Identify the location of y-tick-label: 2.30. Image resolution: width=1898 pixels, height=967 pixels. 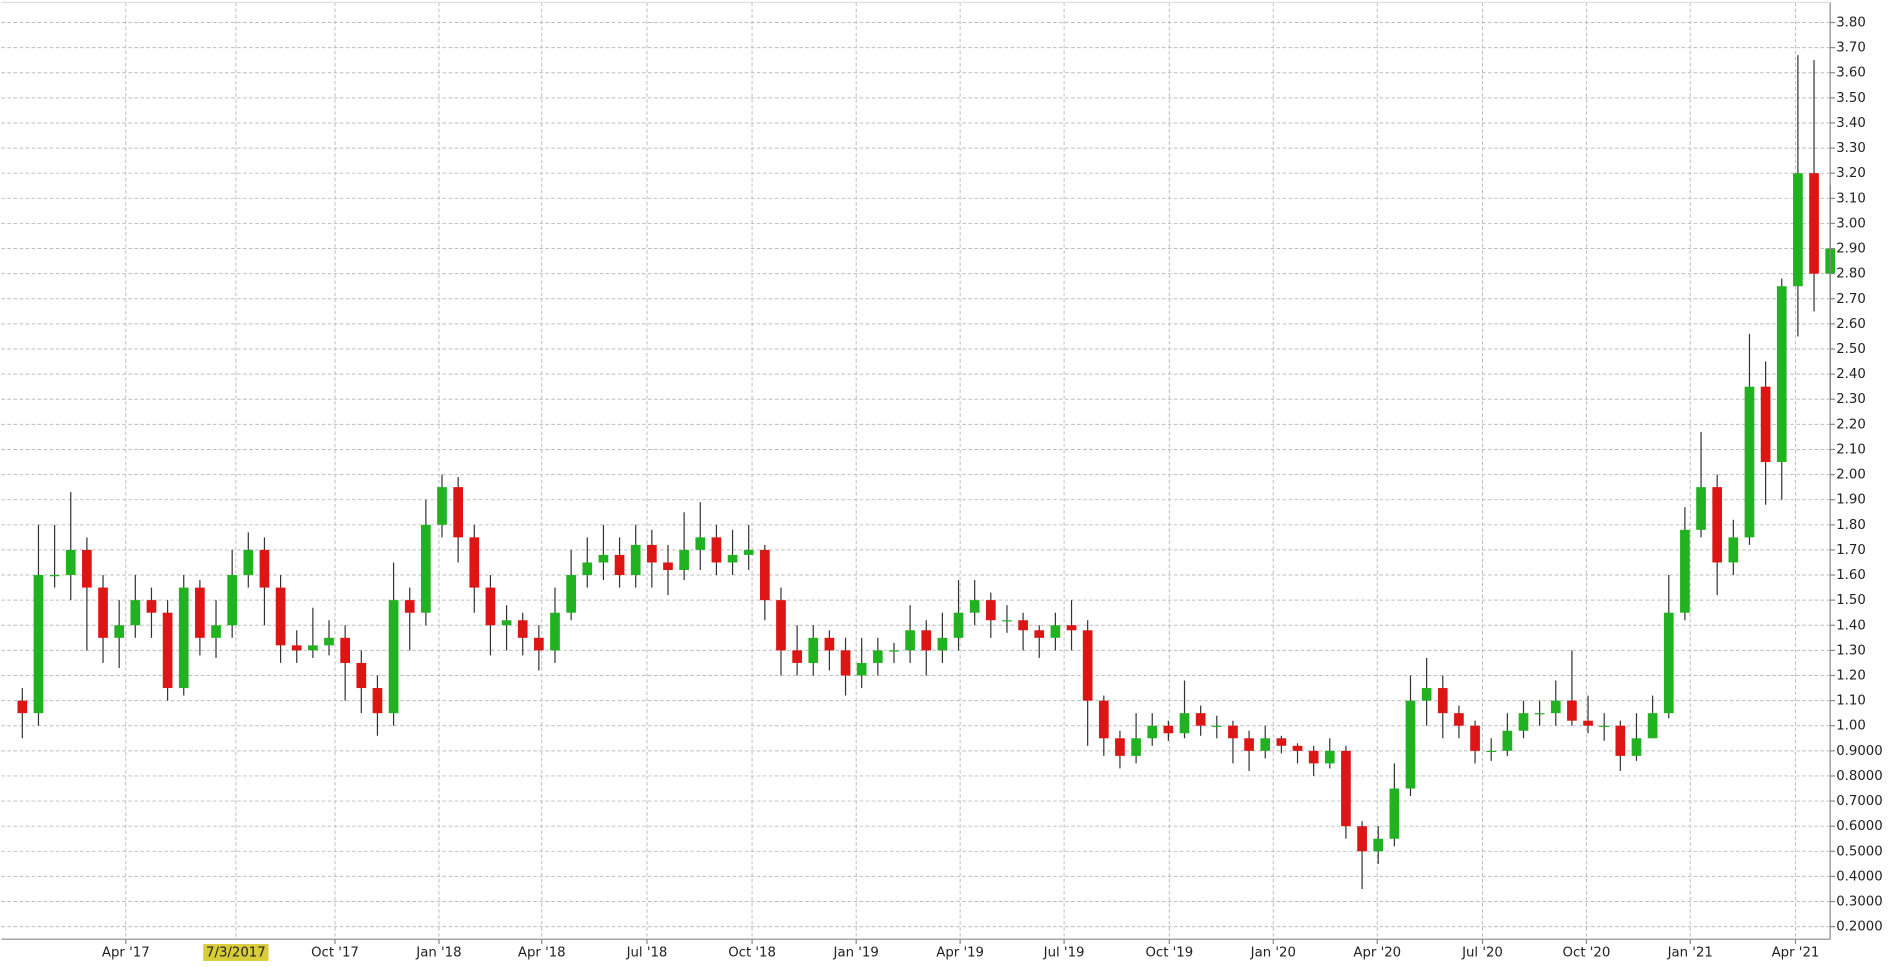
(1851, 399).